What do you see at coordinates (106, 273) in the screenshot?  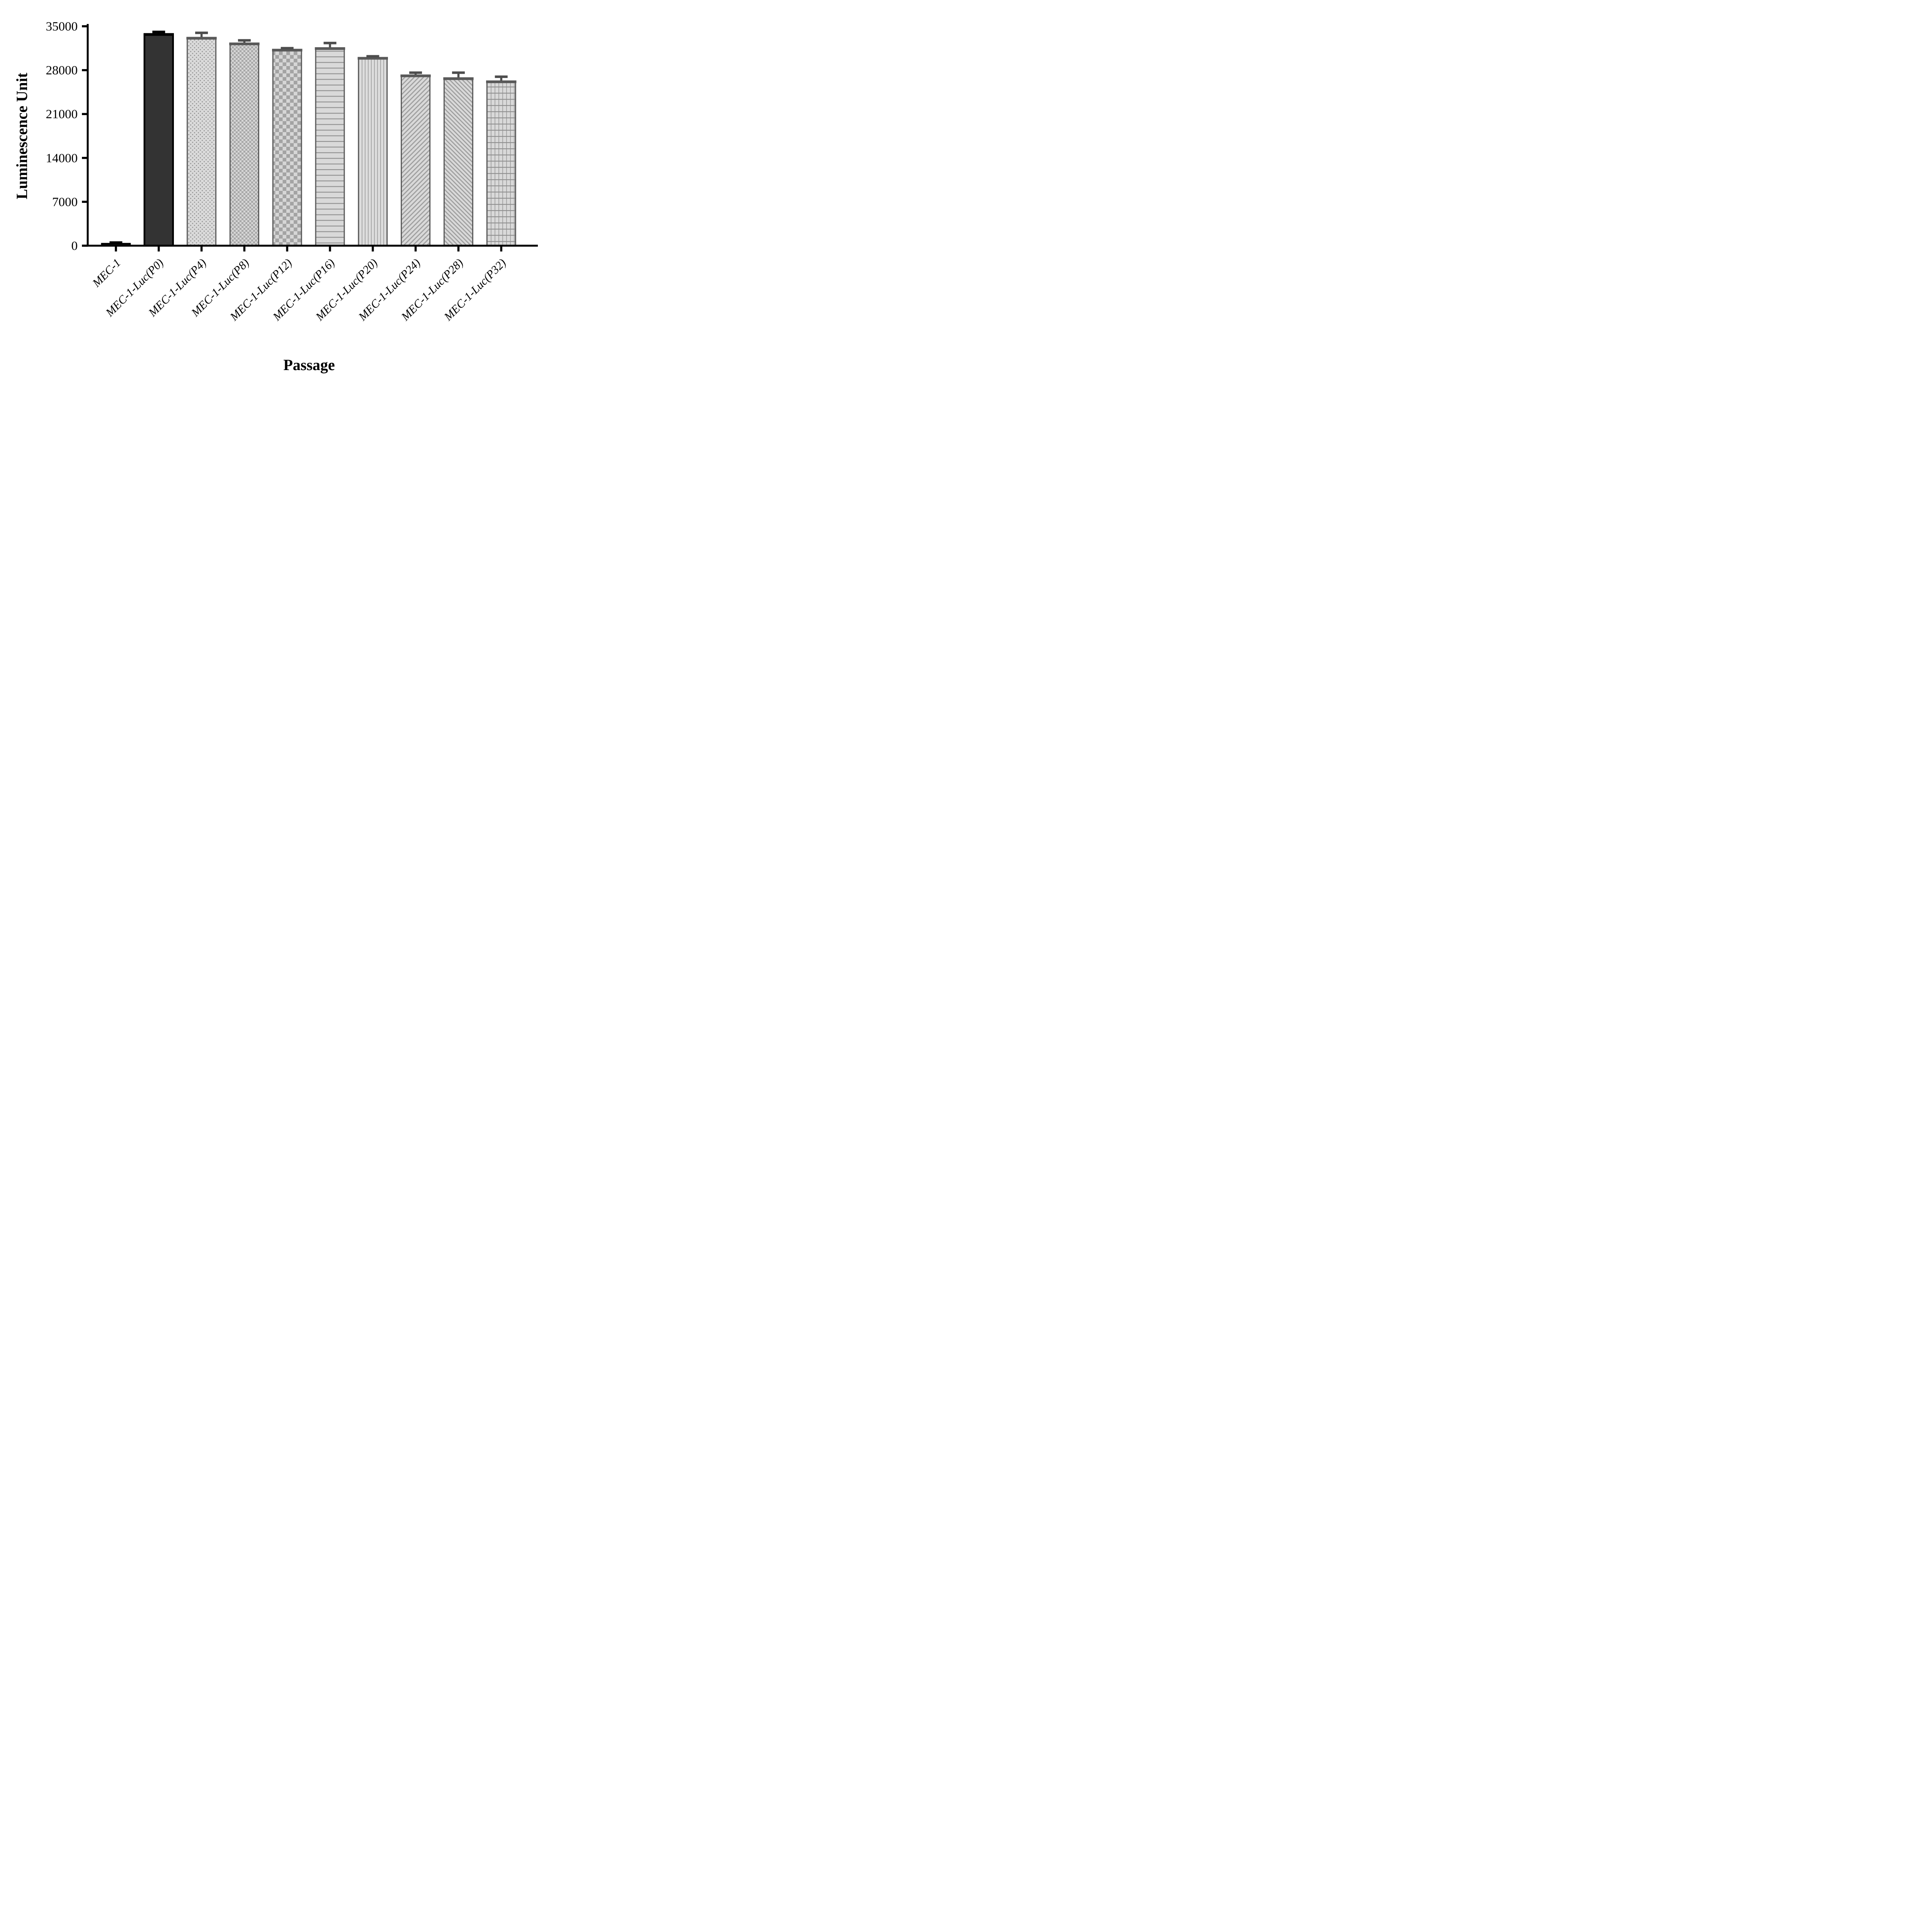 I see `x-category-label: MEC-1` at bounding box center [106, 273].